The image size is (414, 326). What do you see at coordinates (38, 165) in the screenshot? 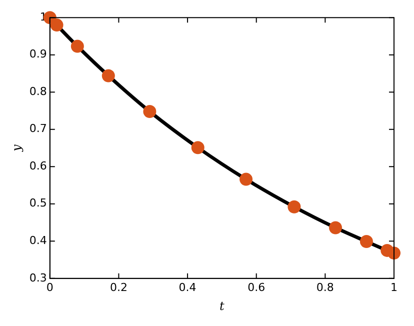
I see `y-tick-label: 0.6` at bounding box center [38, 165].